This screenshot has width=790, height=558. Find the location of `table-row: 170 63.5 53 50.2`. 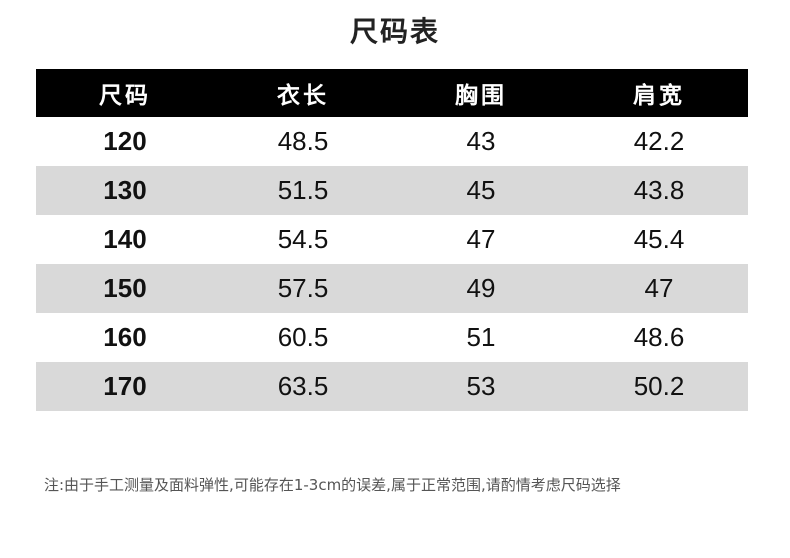

table-row: 170 63.5 53 50.2 is located at coordinates (392, 386).